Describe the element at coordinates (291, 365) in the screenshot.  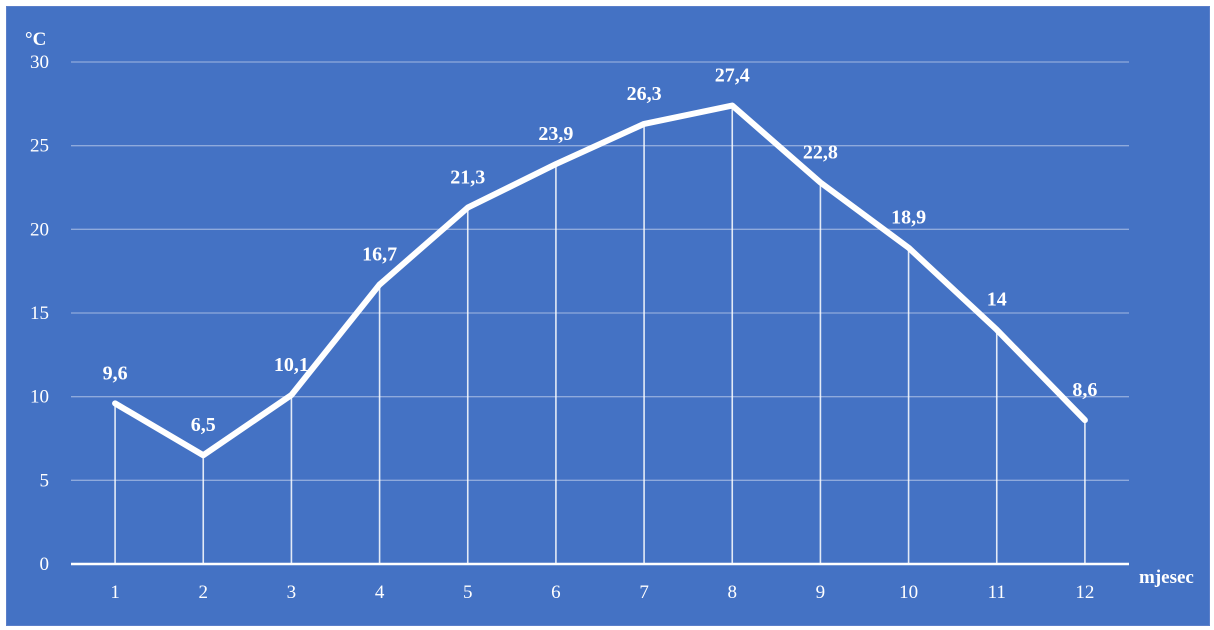
I see `data-label: 10,1` at that location.